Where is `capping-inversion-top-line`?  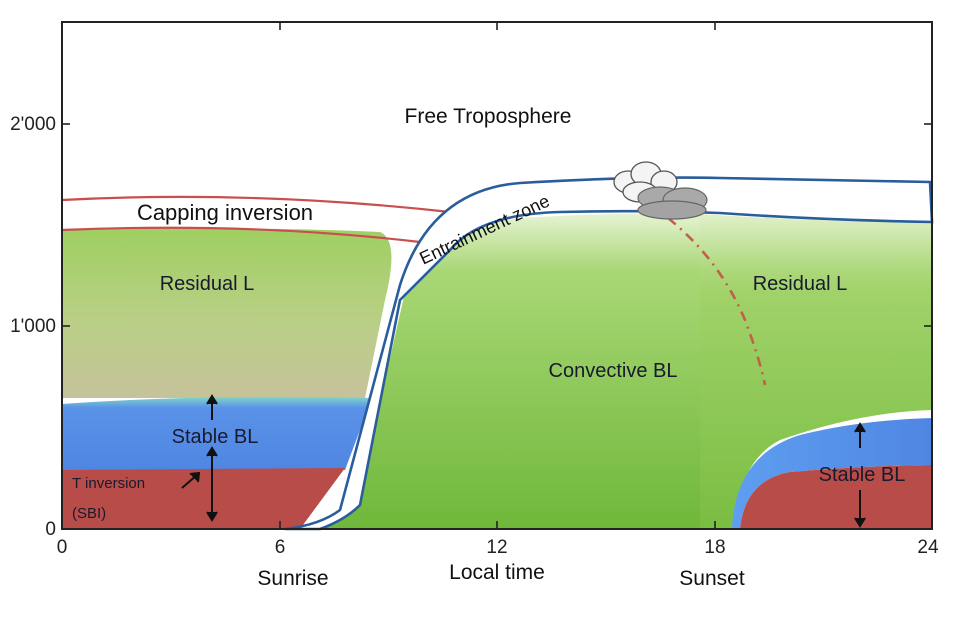
capping-inversion-top-line is located at coordinates (256, 204).